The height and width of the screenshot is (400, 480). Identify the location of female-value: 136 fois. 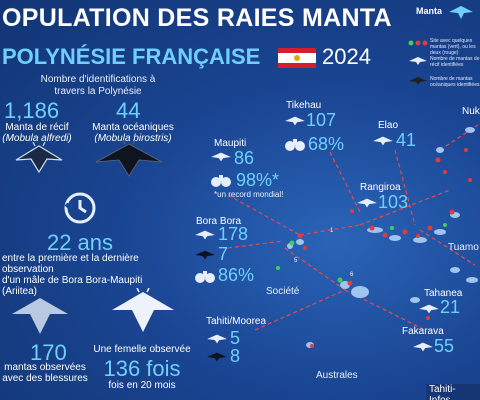
(142, 368).